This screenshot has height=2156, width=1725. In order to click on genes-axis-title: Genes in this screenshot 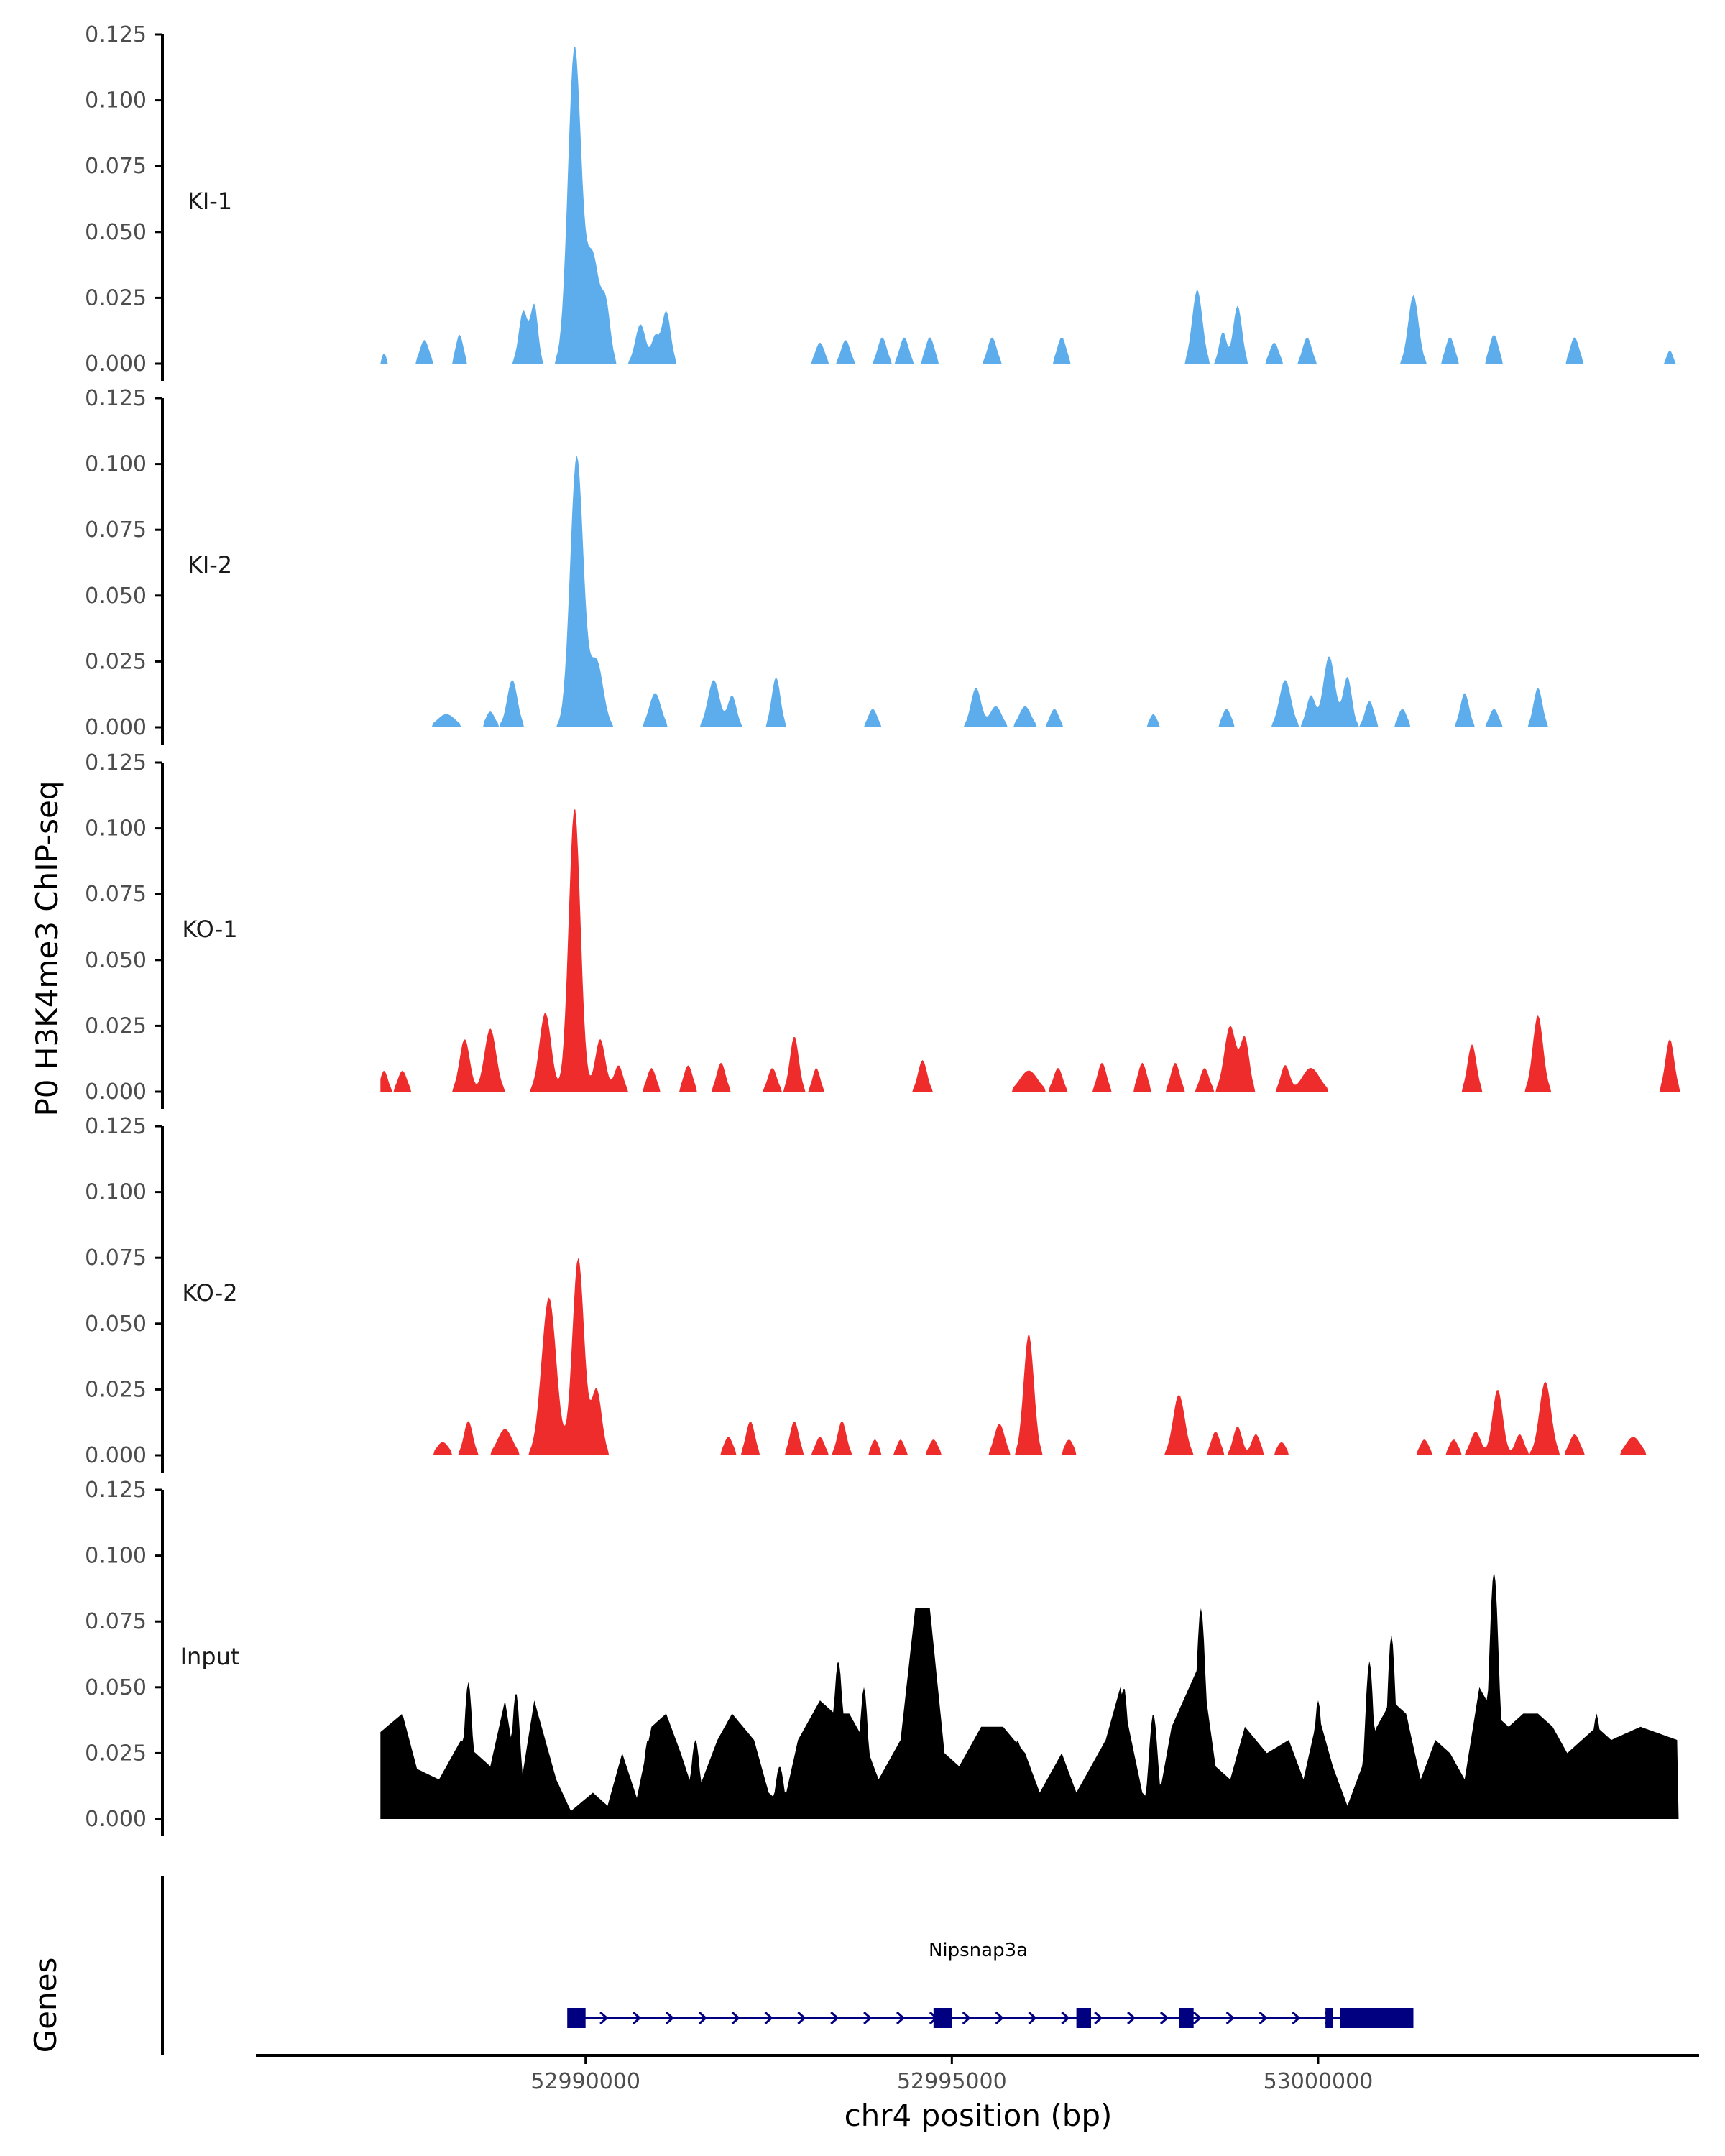, I will do `click(45, 2005)`.